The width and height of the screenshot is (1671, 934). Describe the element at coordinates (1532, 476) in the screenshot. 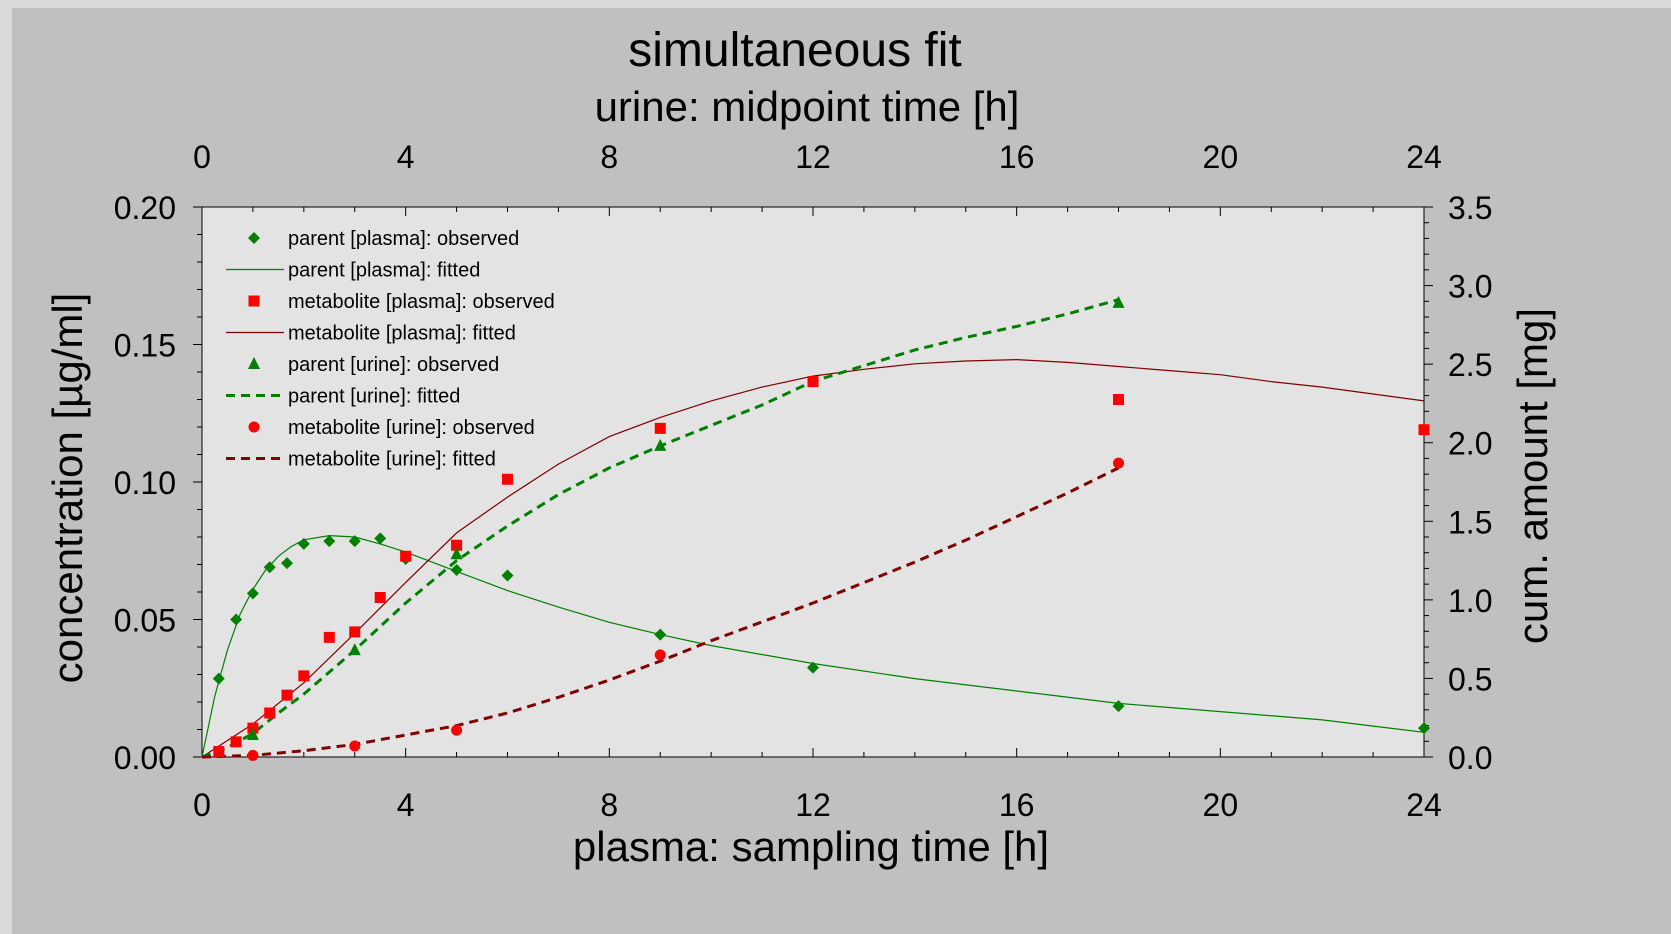

I see `y2-axis-label: cum. amount [mg]` at that location.